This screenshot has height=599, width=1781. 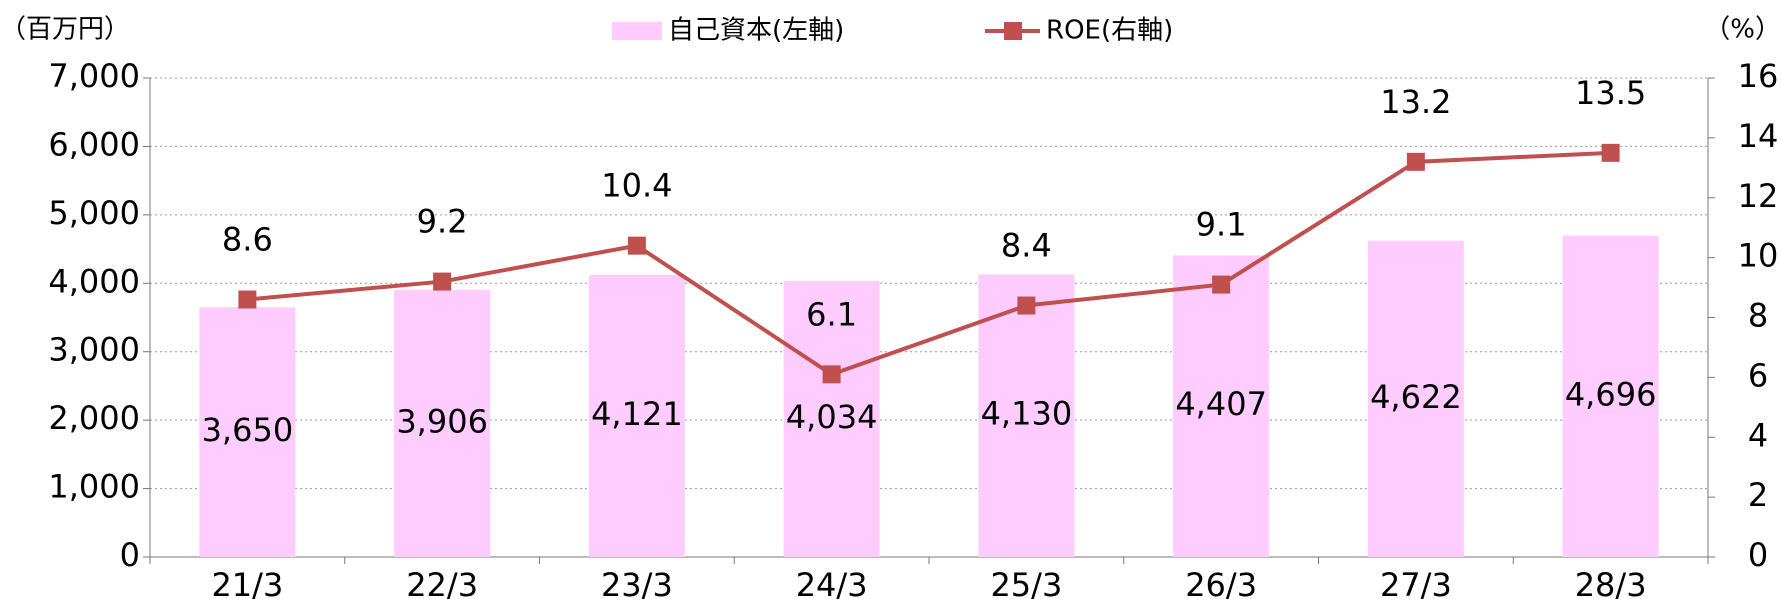 I want to click on y-tick-label: 4,000, so click(x=94, y=281).